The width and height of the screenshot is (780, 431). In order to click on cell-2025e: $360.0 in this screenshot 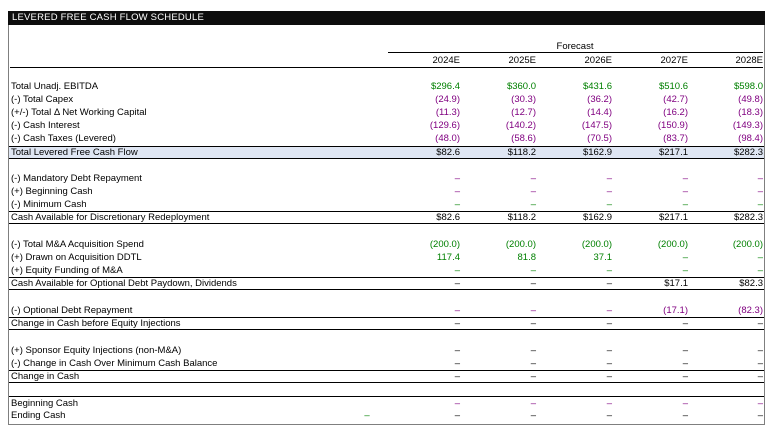, I will do `click(521, 86)`.